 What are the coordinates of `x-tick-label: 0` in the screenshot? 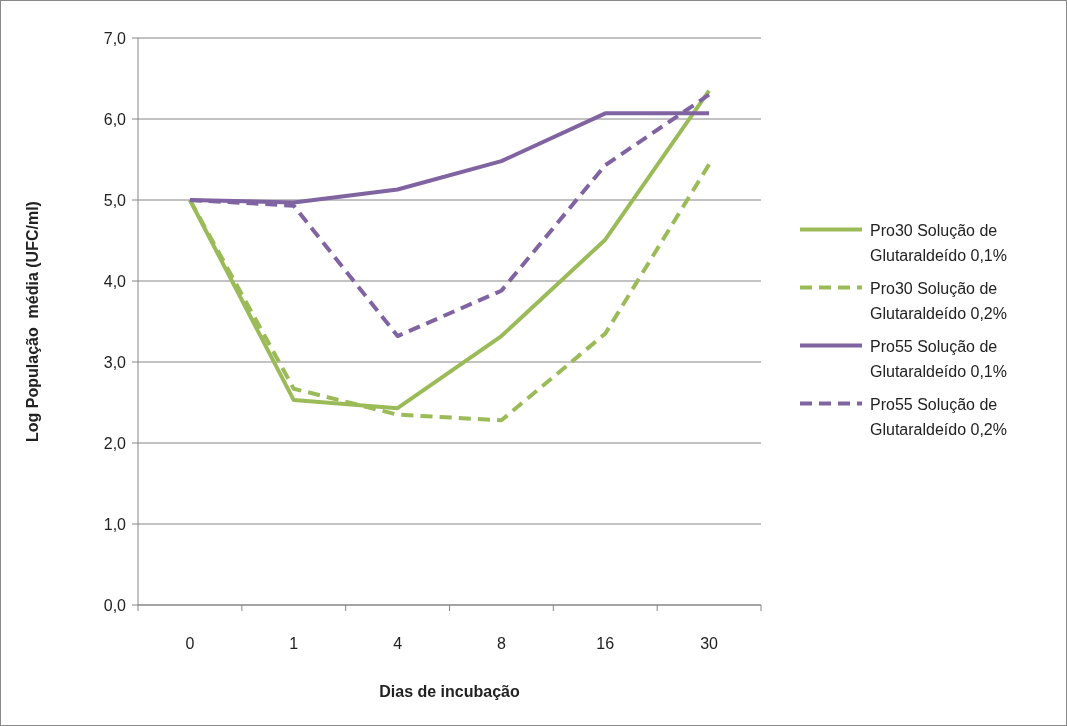 It's located at (190, 643).